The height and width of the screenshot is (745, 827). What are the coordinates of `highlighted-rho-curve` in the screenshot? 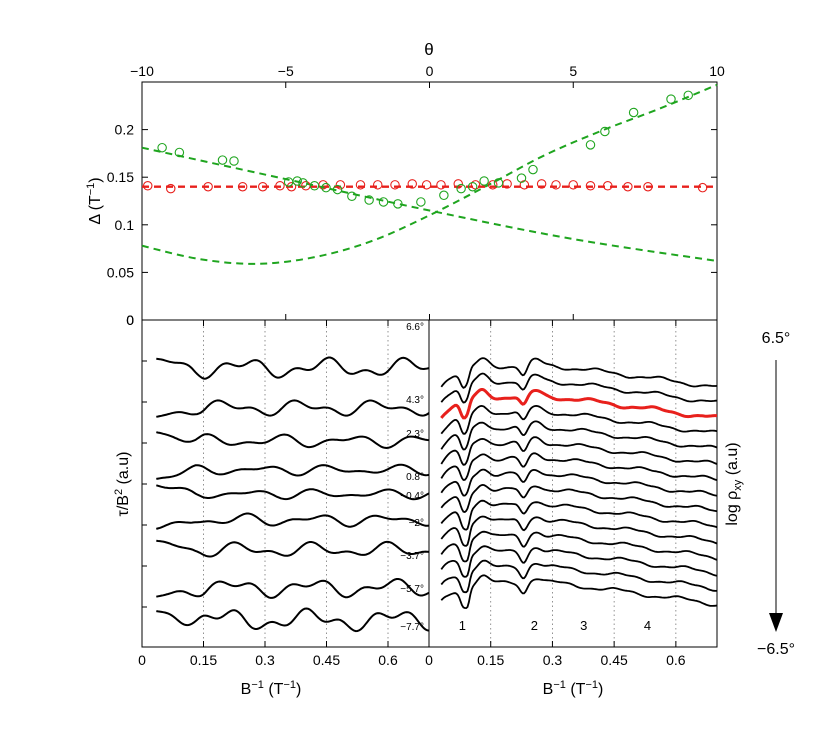 It's located at (578, 404).